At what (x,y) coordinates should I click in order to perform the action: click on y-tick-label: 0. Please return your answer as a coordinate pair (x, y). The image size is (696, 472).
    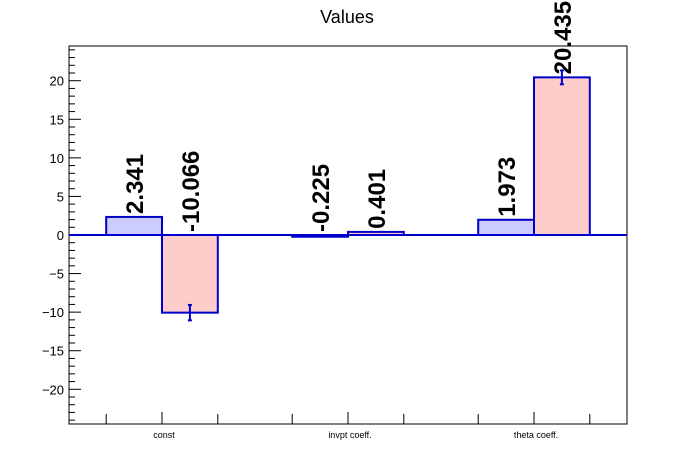
    Looking at the image, I should click on (60, 235).